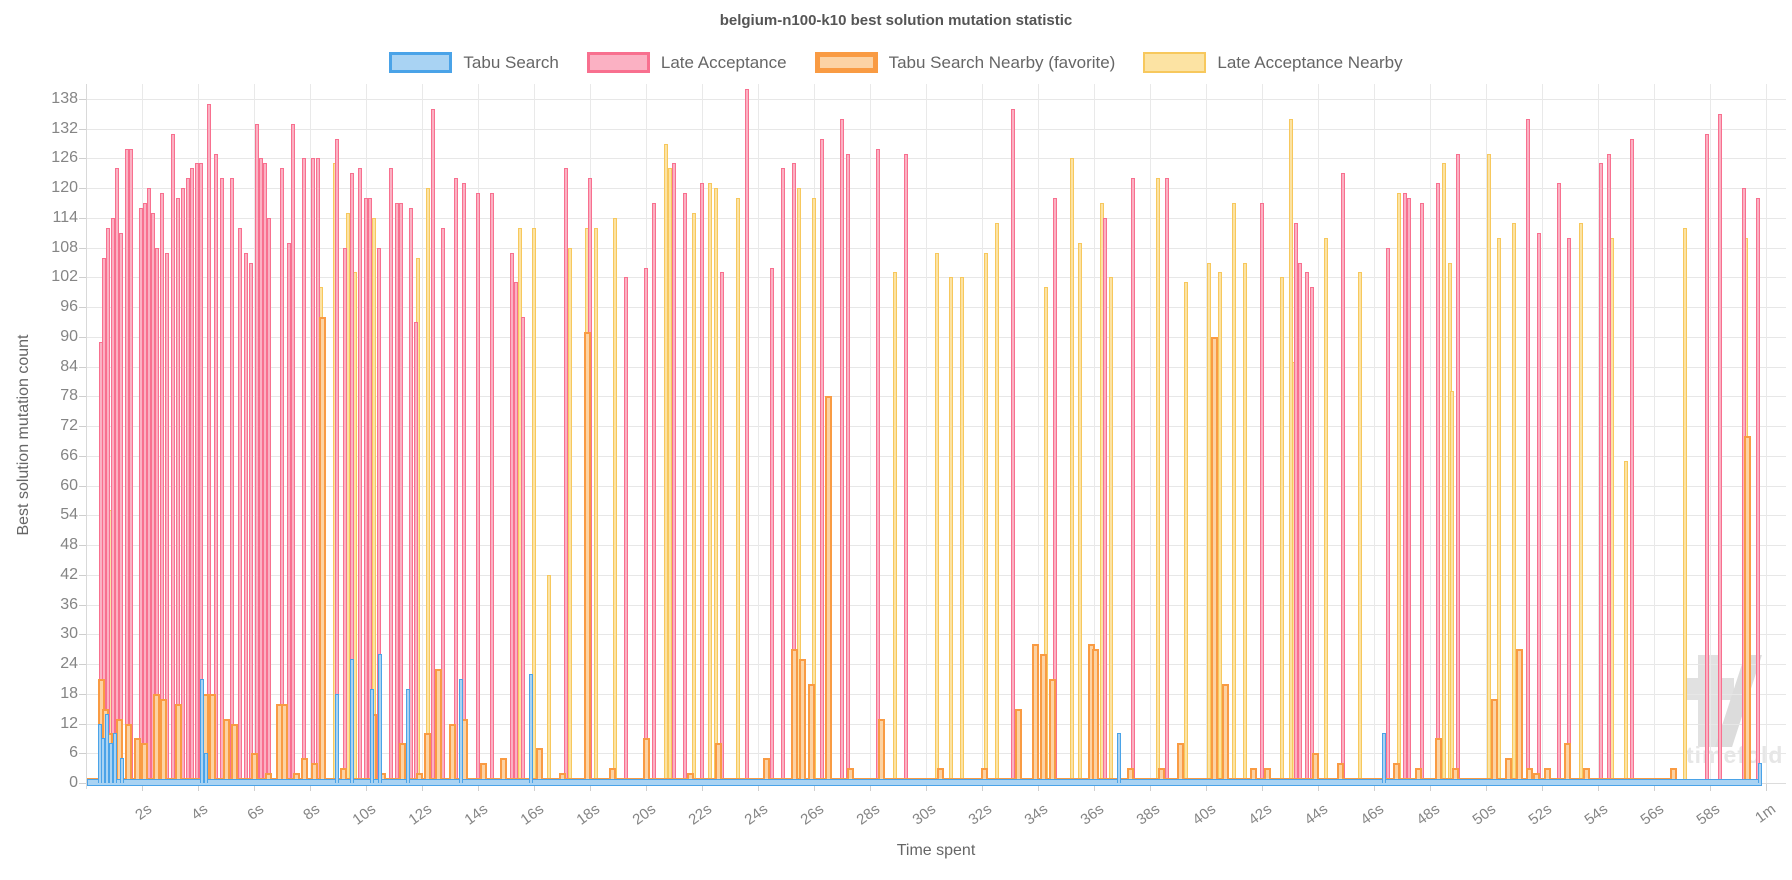  I want to click on legend-label: Late Acceptance, so click(723, 62).